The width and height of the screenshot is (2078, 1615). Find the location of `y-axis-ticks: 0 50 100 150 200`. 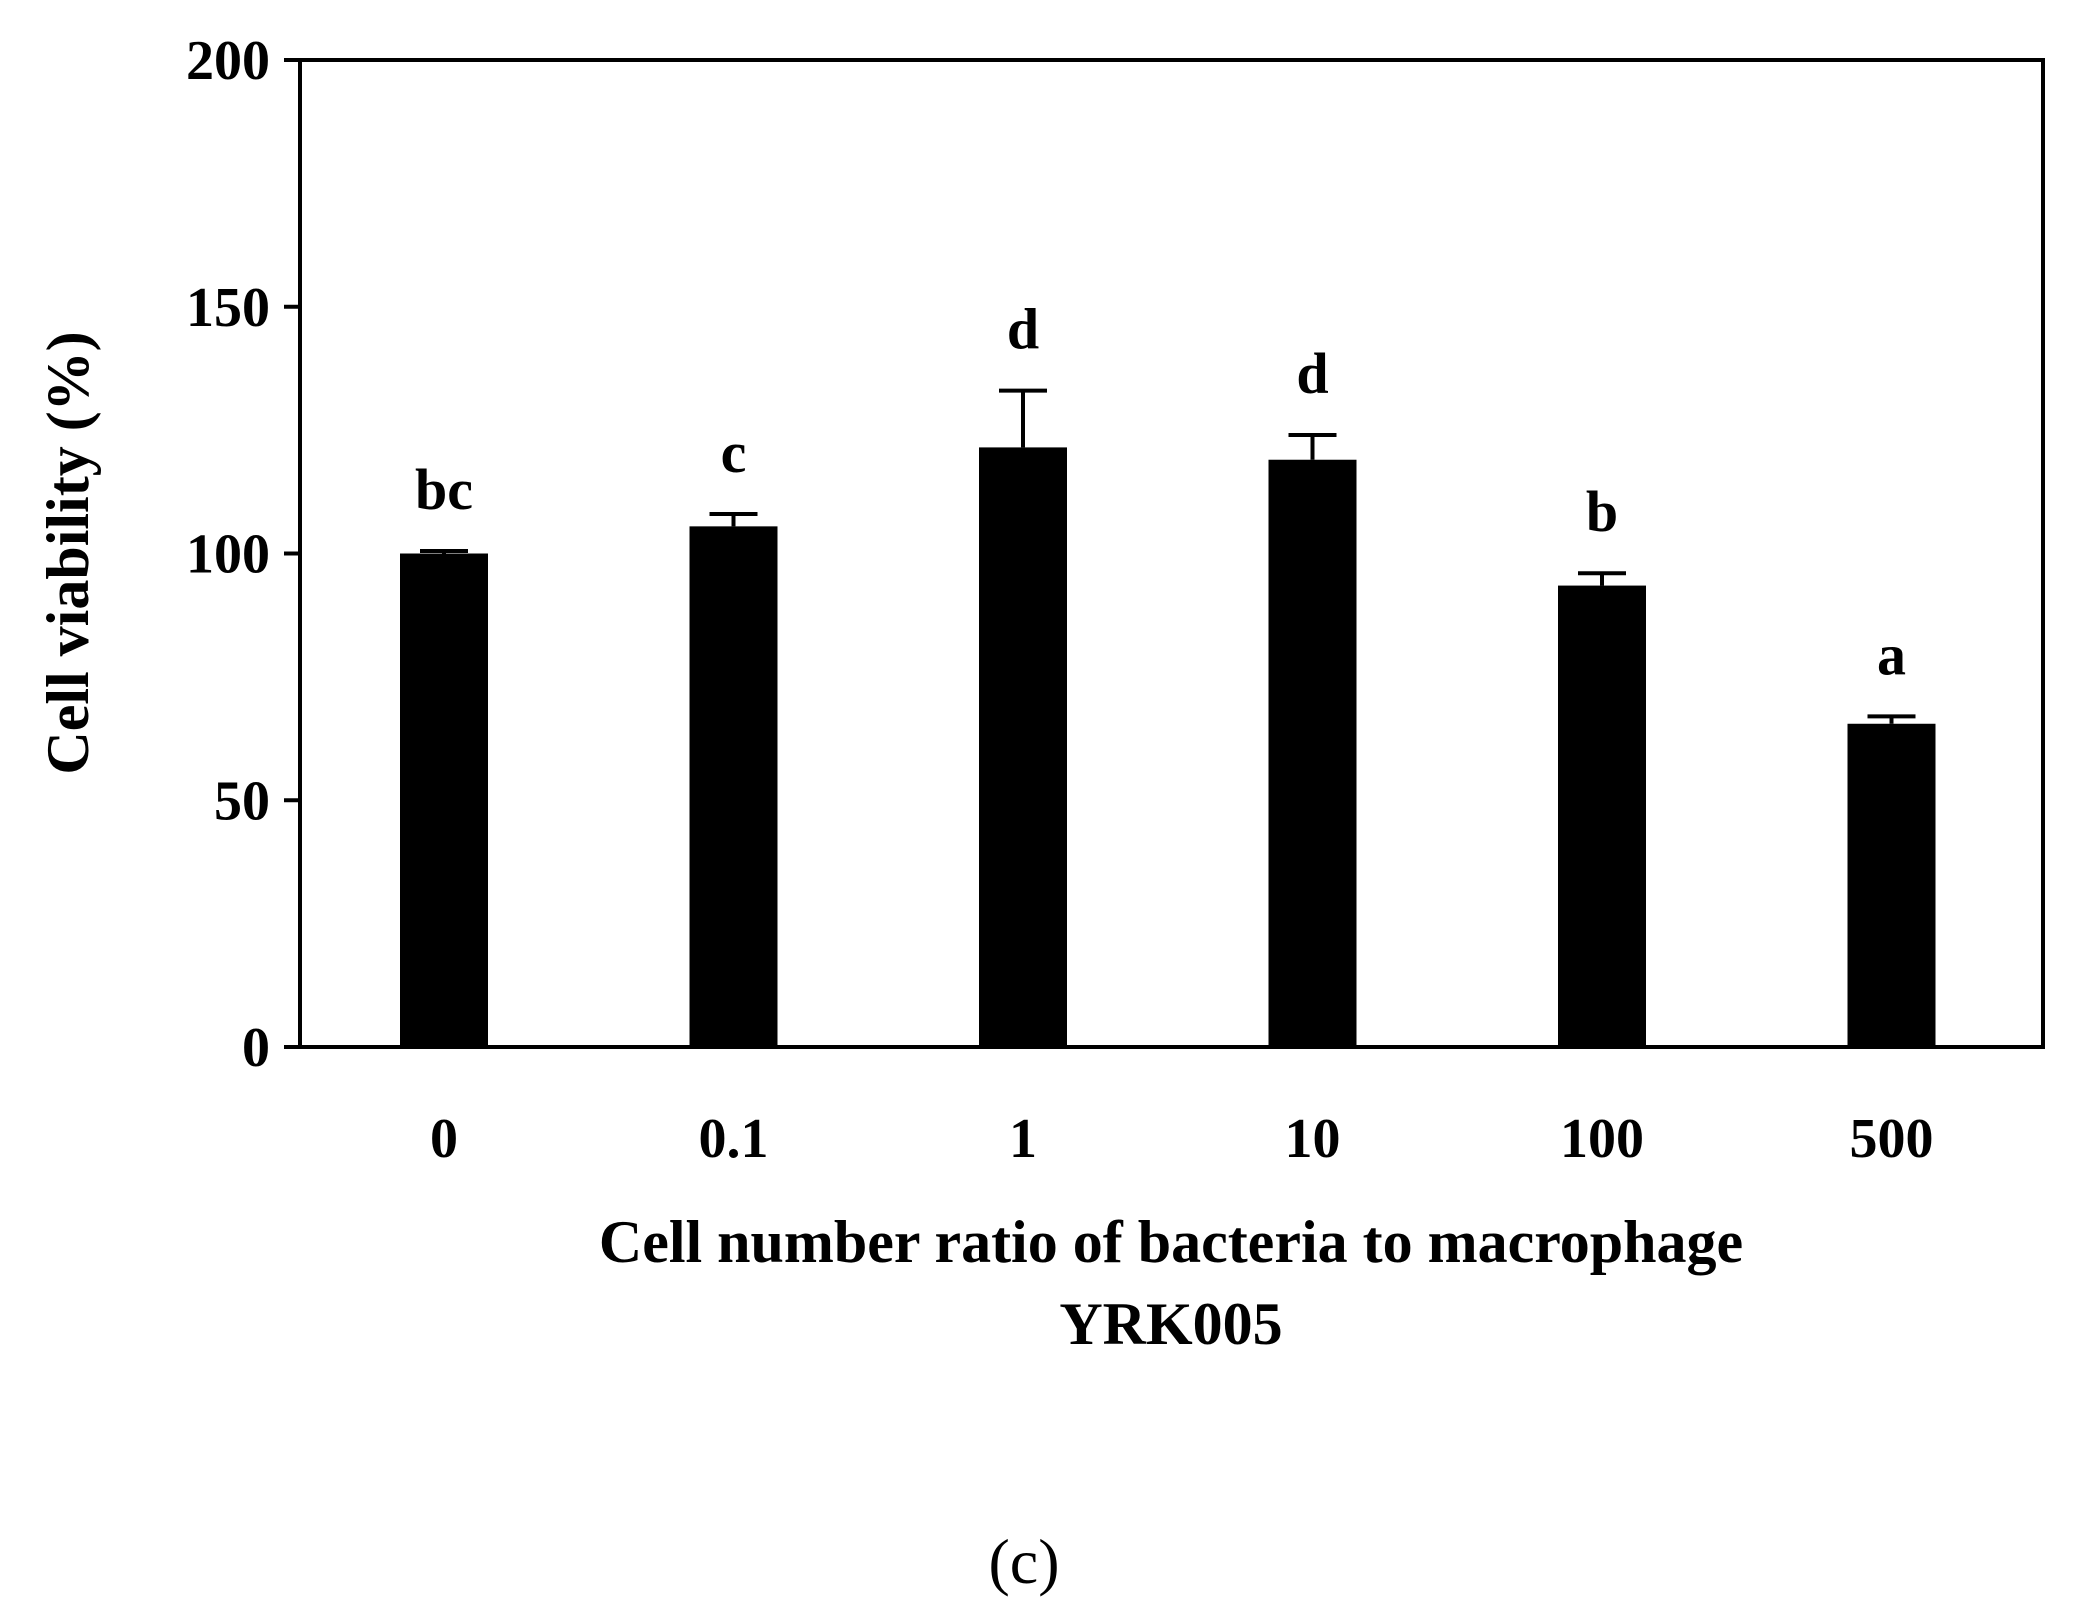

y-axis-ticks: 0 50 100 150 200 is located at coordinates (243, 554).